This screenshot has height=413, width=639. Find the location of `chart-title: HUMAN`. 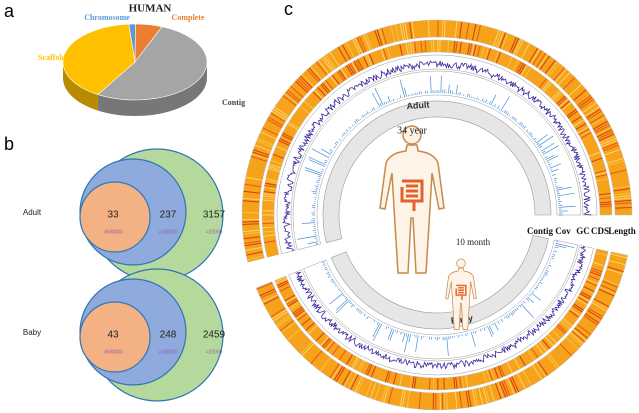

chart-title: HUMAN is located at coordinates (150, 9).